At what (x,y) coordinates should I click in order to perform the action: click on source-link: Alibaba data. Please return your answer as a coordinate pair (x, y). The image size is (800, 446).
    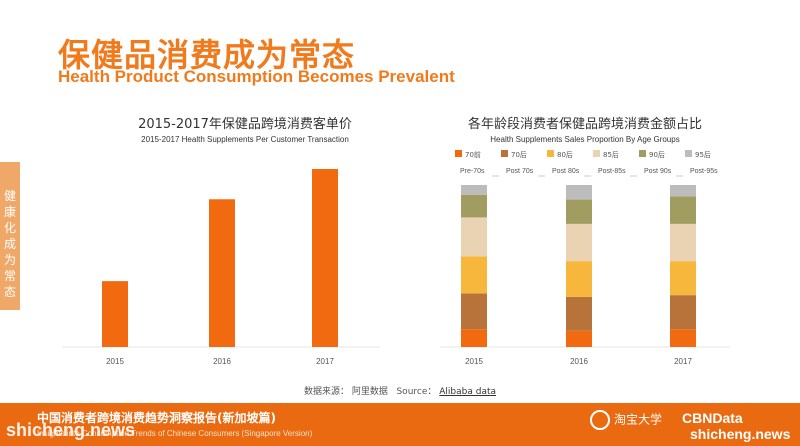
    Looking at the image, I should click on (468, 392).